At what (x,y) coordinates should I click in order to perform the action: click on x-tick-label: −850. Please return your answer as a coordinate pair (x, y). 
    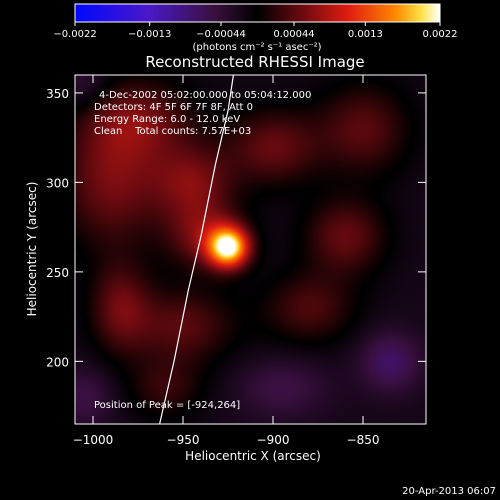
    Looking at the image, I should click on (363, 440).